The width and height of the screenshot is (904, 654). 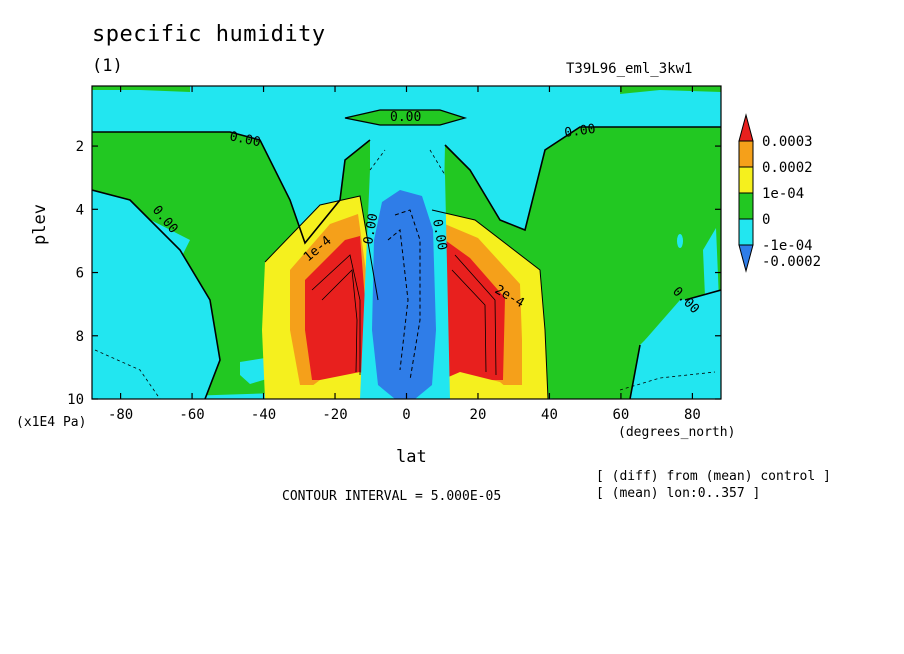 I want to click on run-name: T39L96_eml_3kw1, so click(x=629, y=69).